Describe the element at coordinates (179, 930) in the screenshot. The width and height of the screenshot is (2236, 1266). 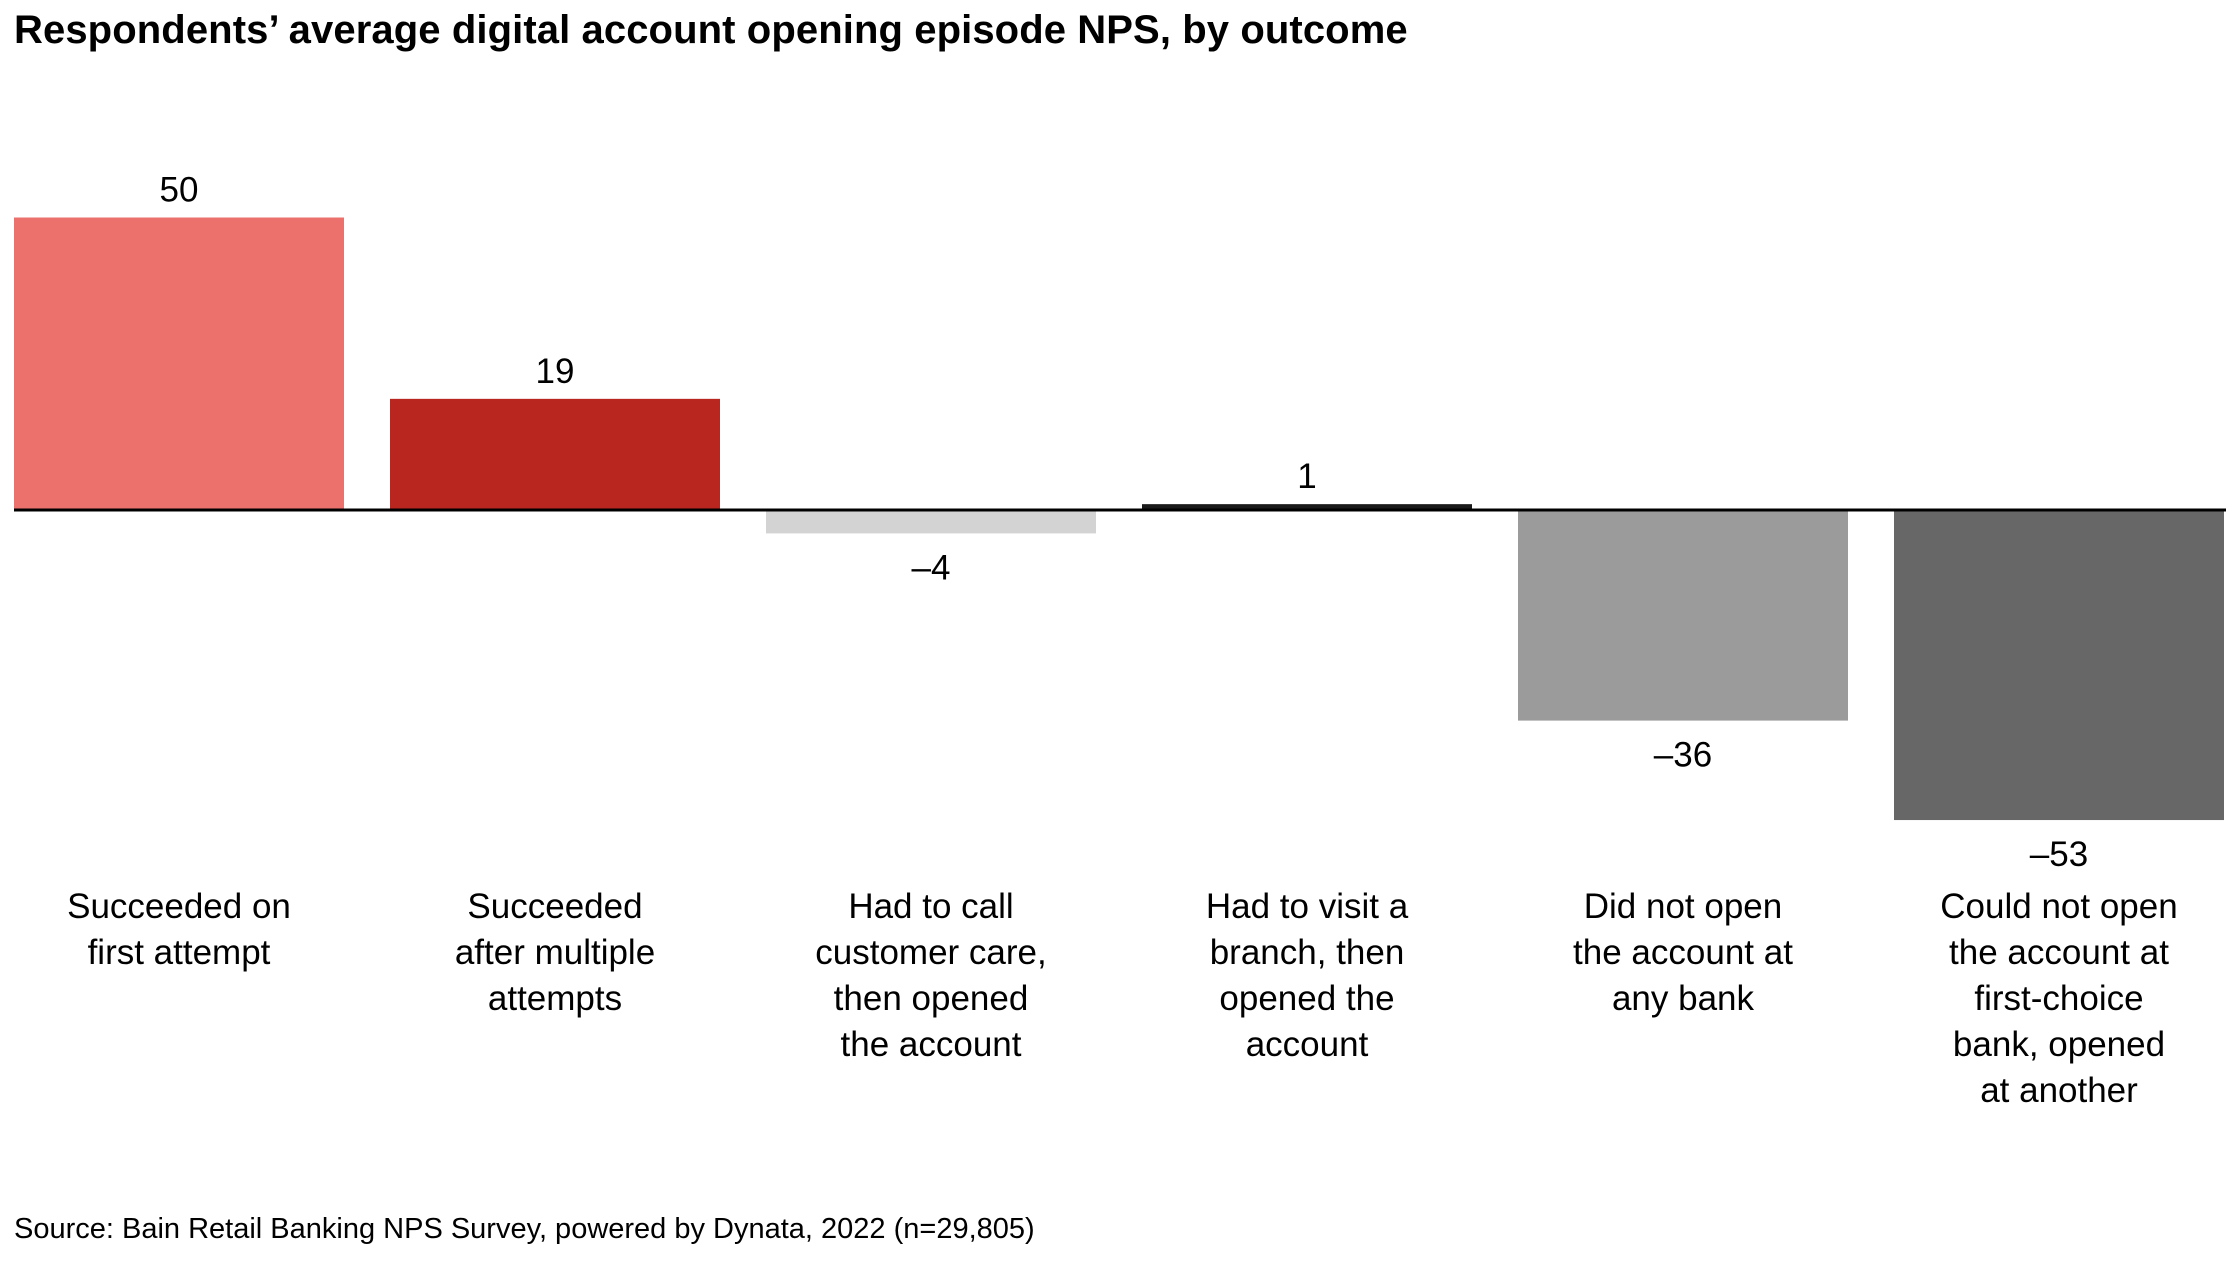
I see `category-label-1: Succeeded on first attempt` at that location.